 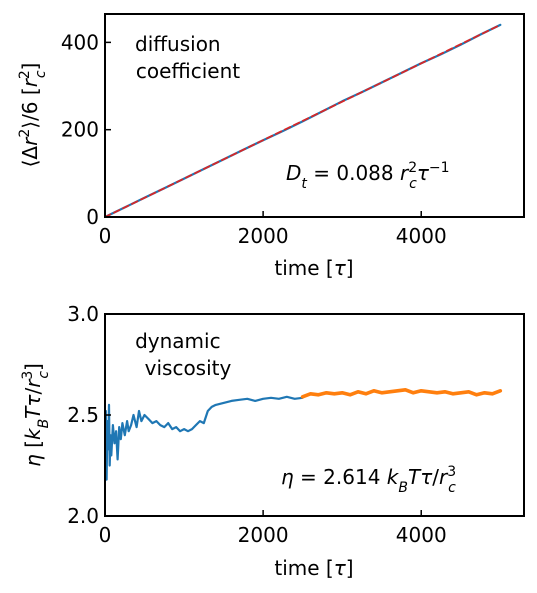 What do you see at coordinates (92, 217) in the screenshot?
I see `y-tick-label-0-0: 0` at bounding box center [92, 217].